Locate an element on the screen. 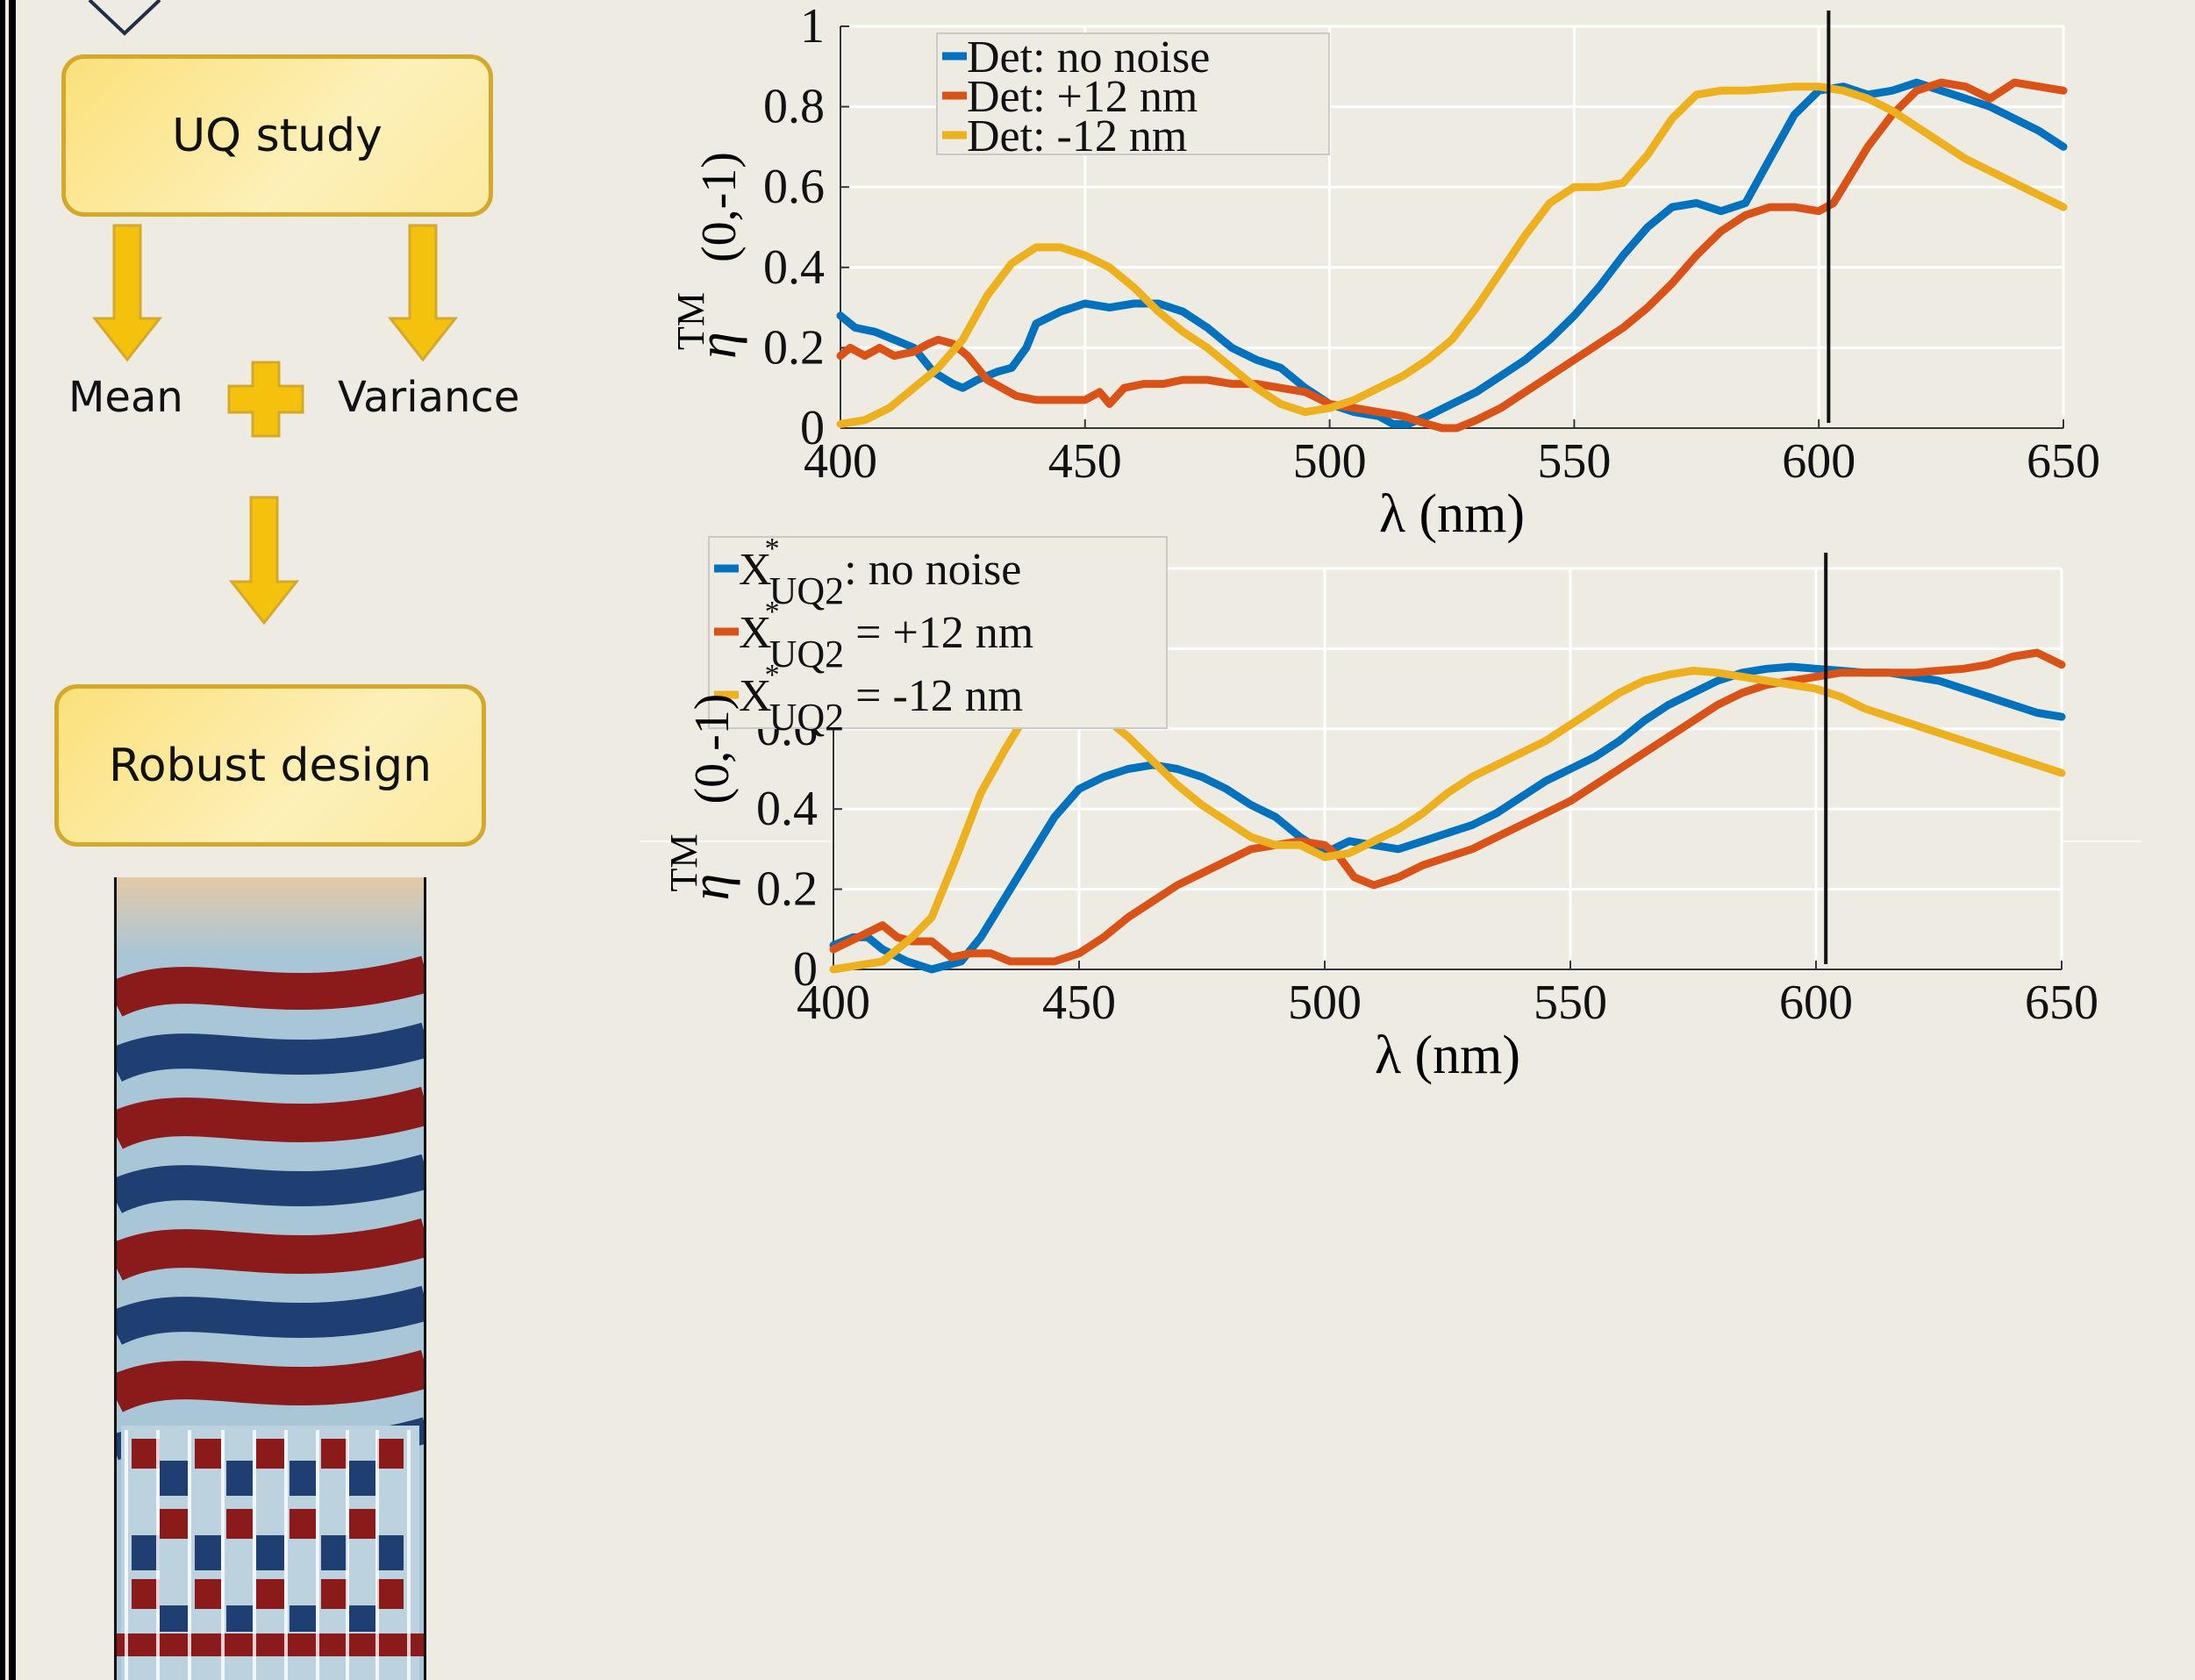  plus-icon is located at coordinates (265, 400).